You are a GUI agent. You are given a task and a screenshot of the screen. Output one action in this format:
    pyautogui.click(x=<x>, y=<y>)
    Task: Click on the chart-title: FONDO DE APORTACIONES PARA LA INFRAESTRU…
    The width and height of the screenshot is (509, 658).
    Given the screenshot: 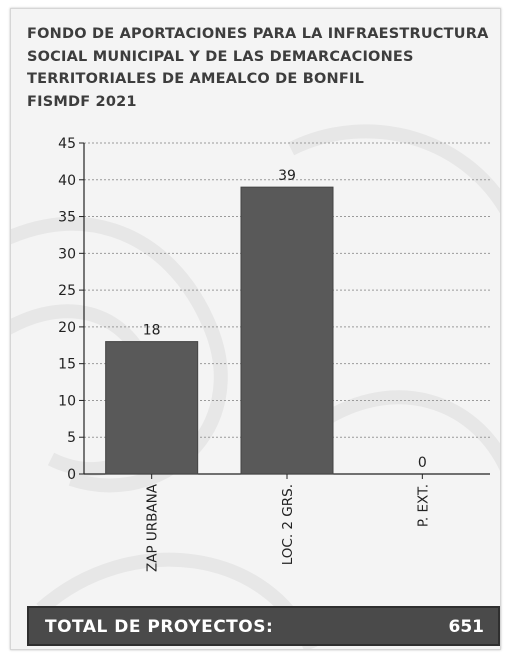 What is the action you would take?
    pyautogui.click(x=262, y=68)
    